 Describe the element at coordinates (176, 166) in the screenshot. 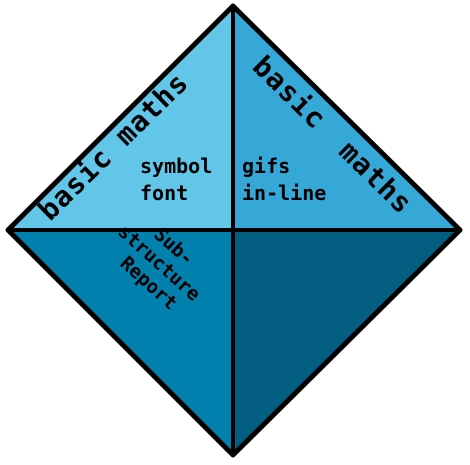

I see `top-left-label-line1: symbol` at that location.